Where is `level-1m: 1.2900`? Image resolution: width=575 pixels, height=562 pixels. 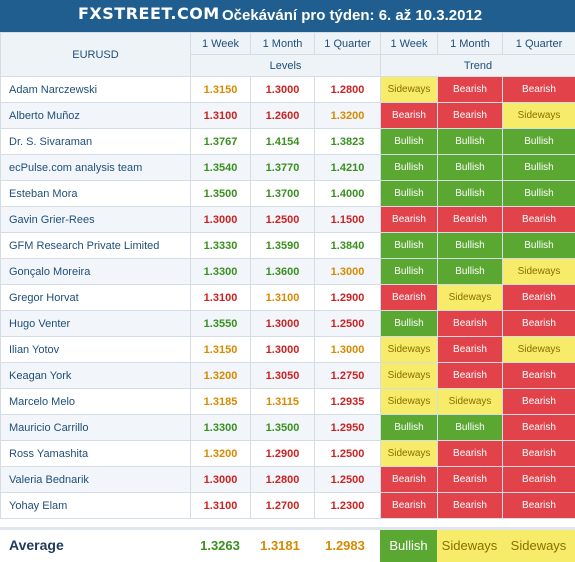
level-1m: 1.2900 is located at coordinates (283, 454).